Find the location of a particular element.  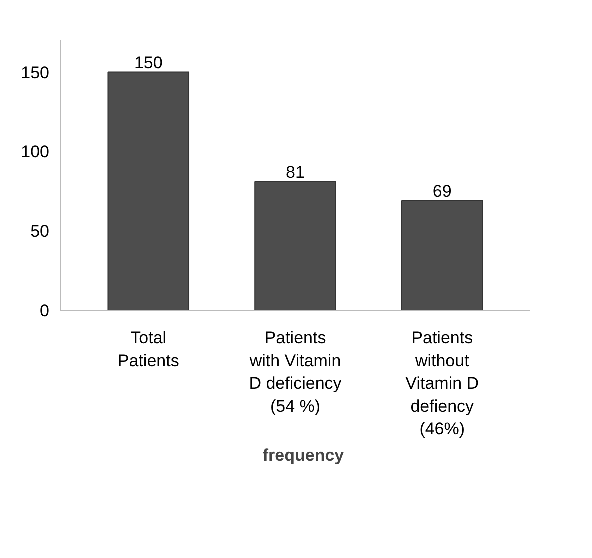

data-label: 150 is located at coordinates (148, 62).